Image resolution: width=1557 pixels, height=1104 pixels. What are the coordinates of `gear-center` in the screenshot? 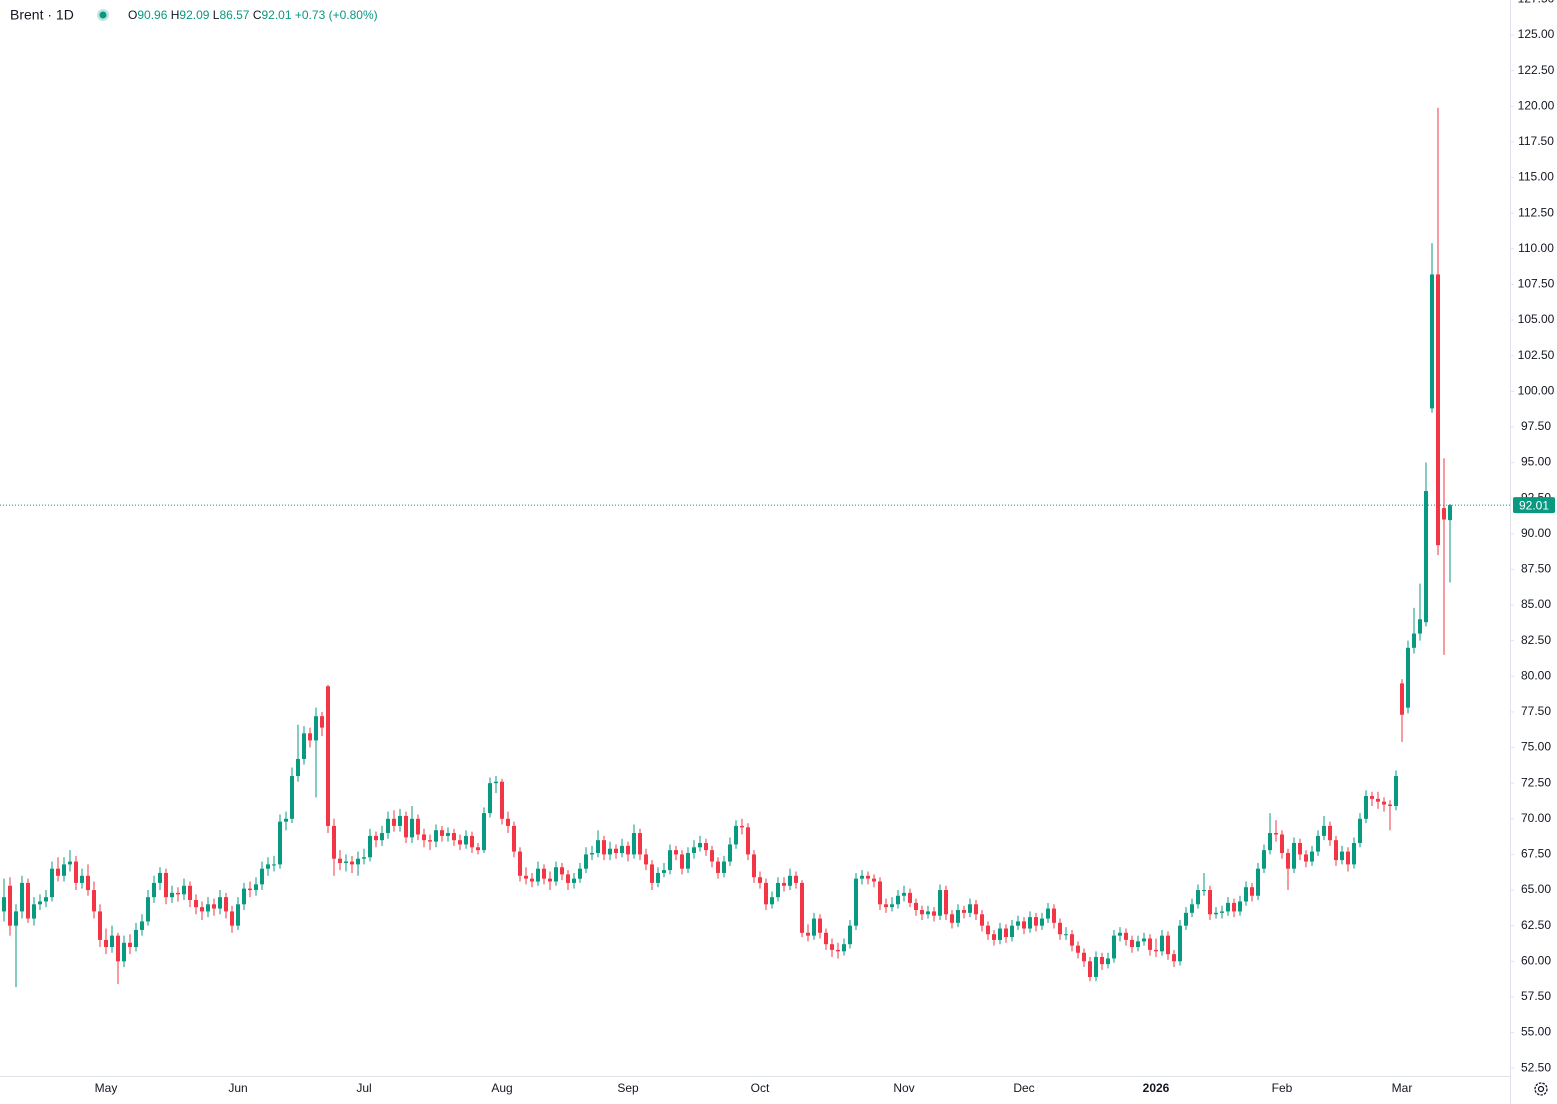 It's located at (1541, 1089).